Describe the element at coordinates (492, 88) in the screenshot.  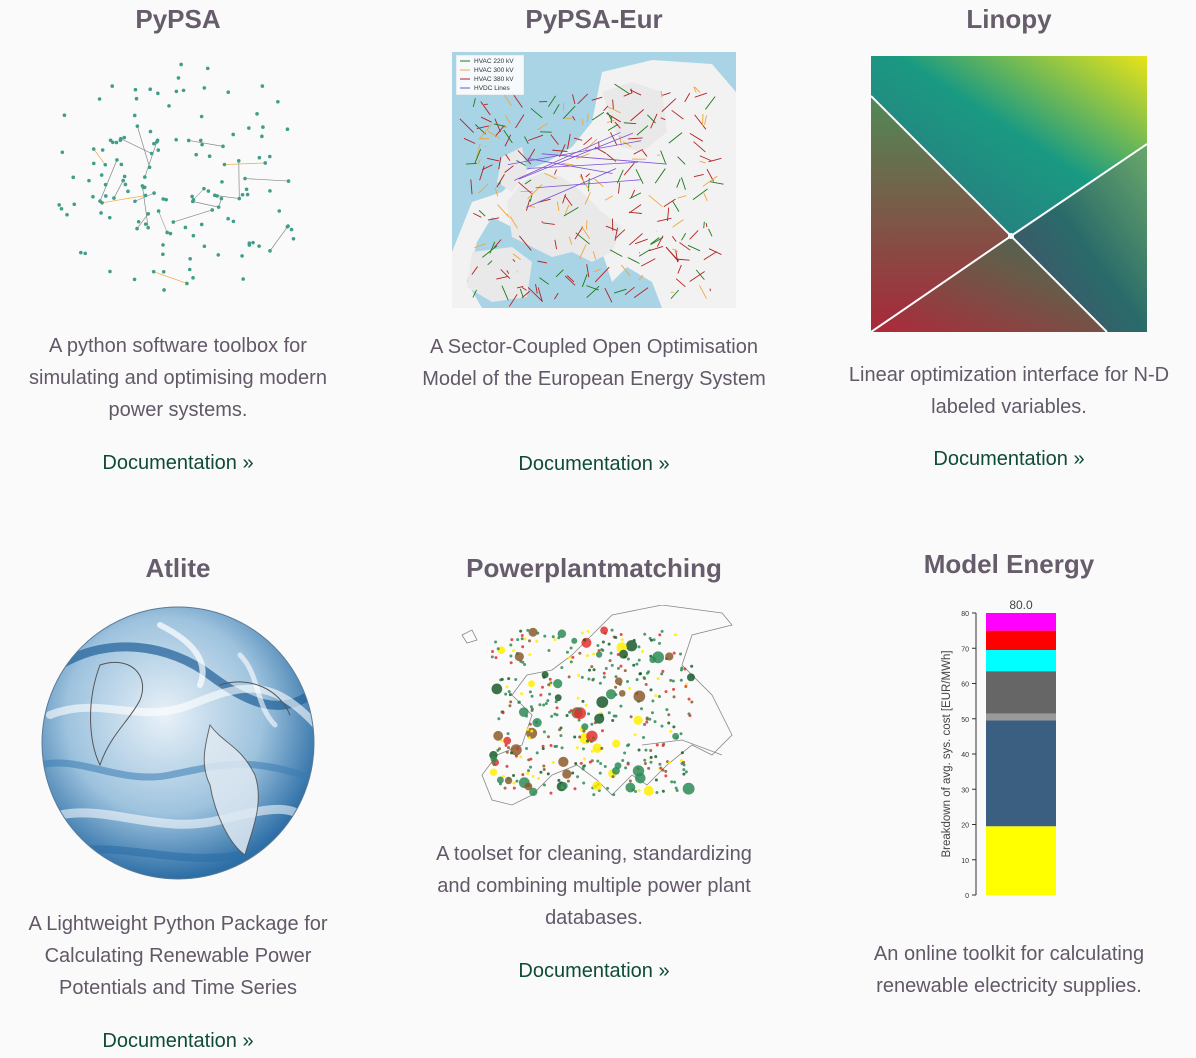
I see `legend-item: HVDC Lines` at that location.